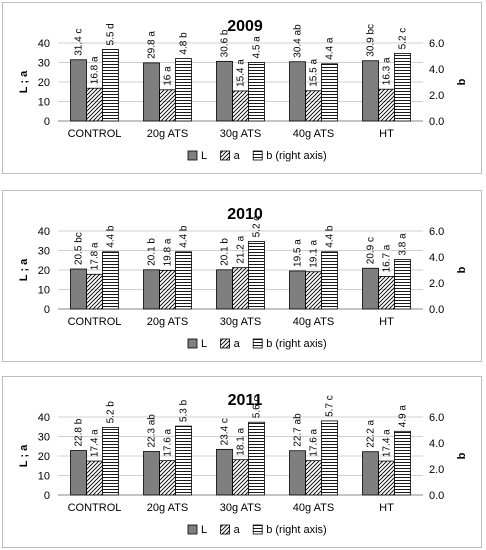 This screenshot has width=486, height=550. What do you see at coordinates (79, 42) in the screenshot?
I see `data-label: 31.4 c` at bounding box center [79, 42].